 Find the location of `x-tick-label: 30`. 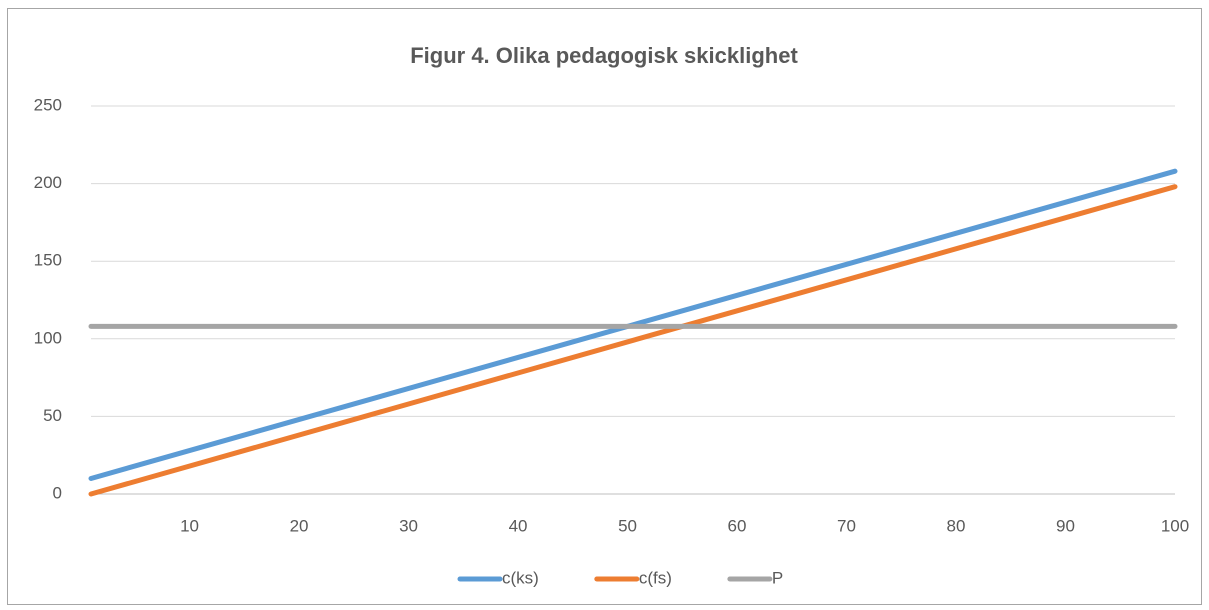

x-tick-label: 30 is located at coordinates (408, 525).